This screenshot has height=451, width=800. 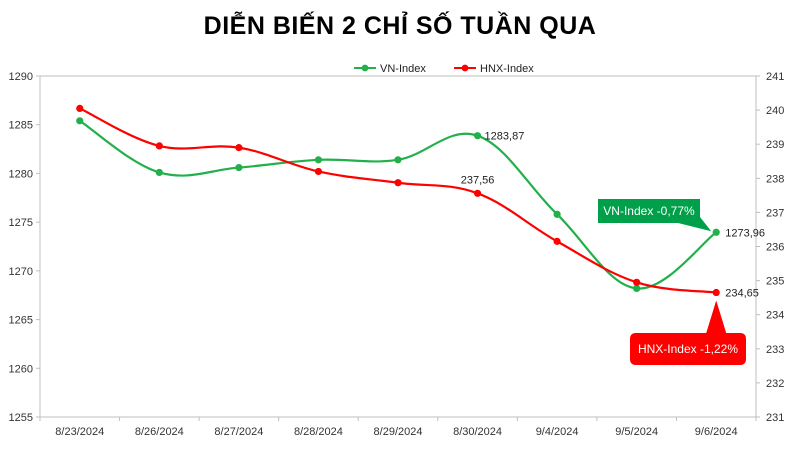 I want to click on data-labels: 1283,87 1273,96 237,56 234,65, so click(x=613, y=215).